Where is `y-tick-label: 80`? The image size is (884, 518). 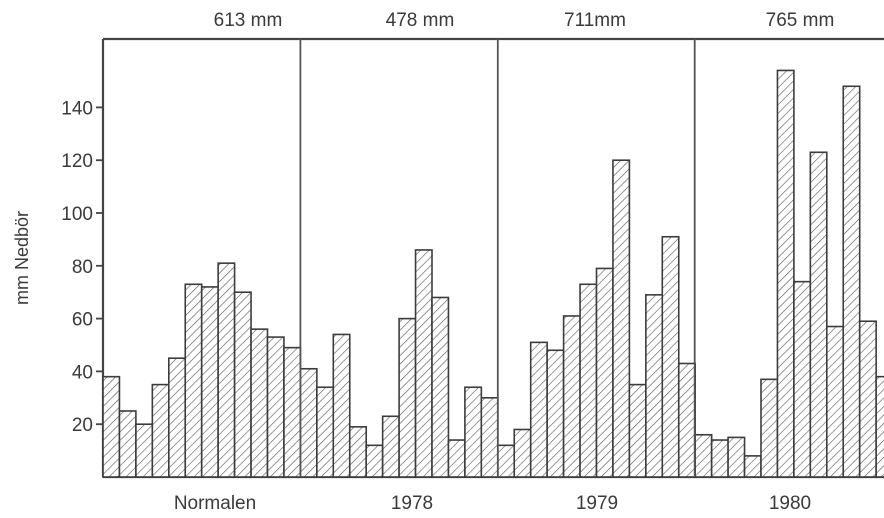 y-tick-label: 80 is located at coordinates (82, 267).